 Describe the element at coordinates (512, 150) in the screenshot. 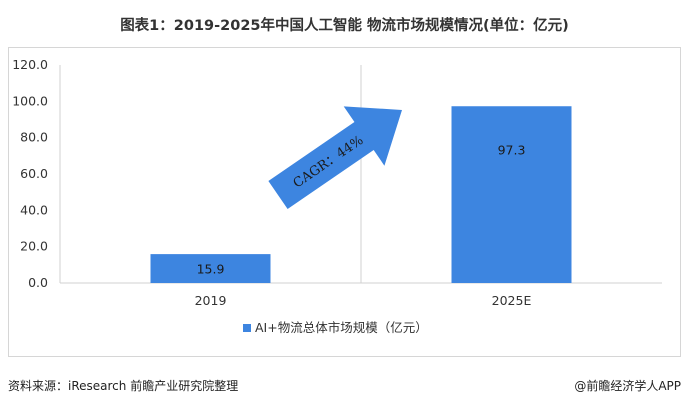

I see `data-label-2025E: 97.3` at that location.